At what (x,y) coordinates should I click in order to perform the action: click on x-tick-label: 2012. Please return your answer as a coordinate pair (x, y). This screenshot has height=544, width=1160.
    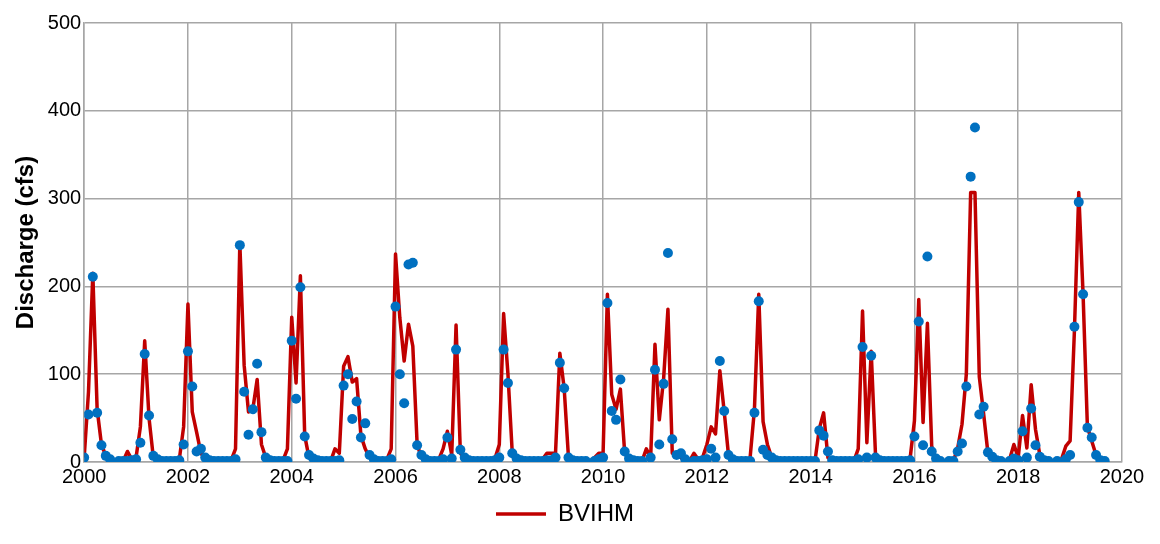
    Looking at the image, I should click on (707, 475).